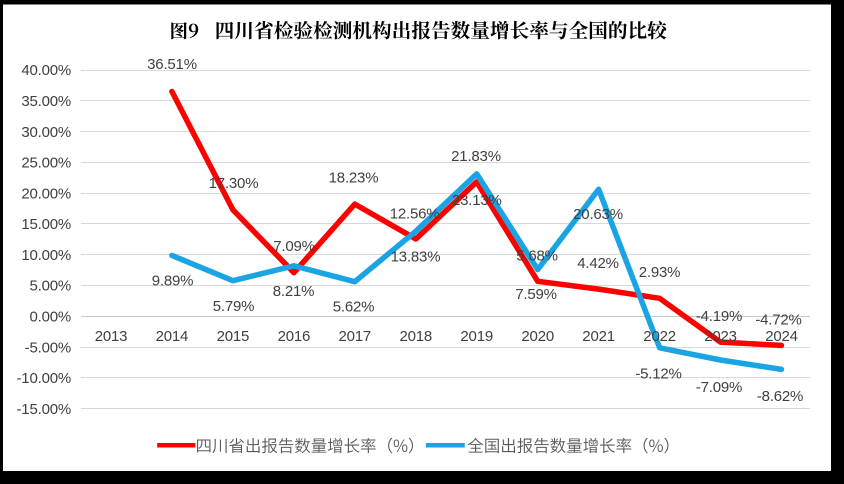 Image resolution: width=844 pixels, height=484 pixels. I want to click on svg-text: 30.00%, so click(46, 132).